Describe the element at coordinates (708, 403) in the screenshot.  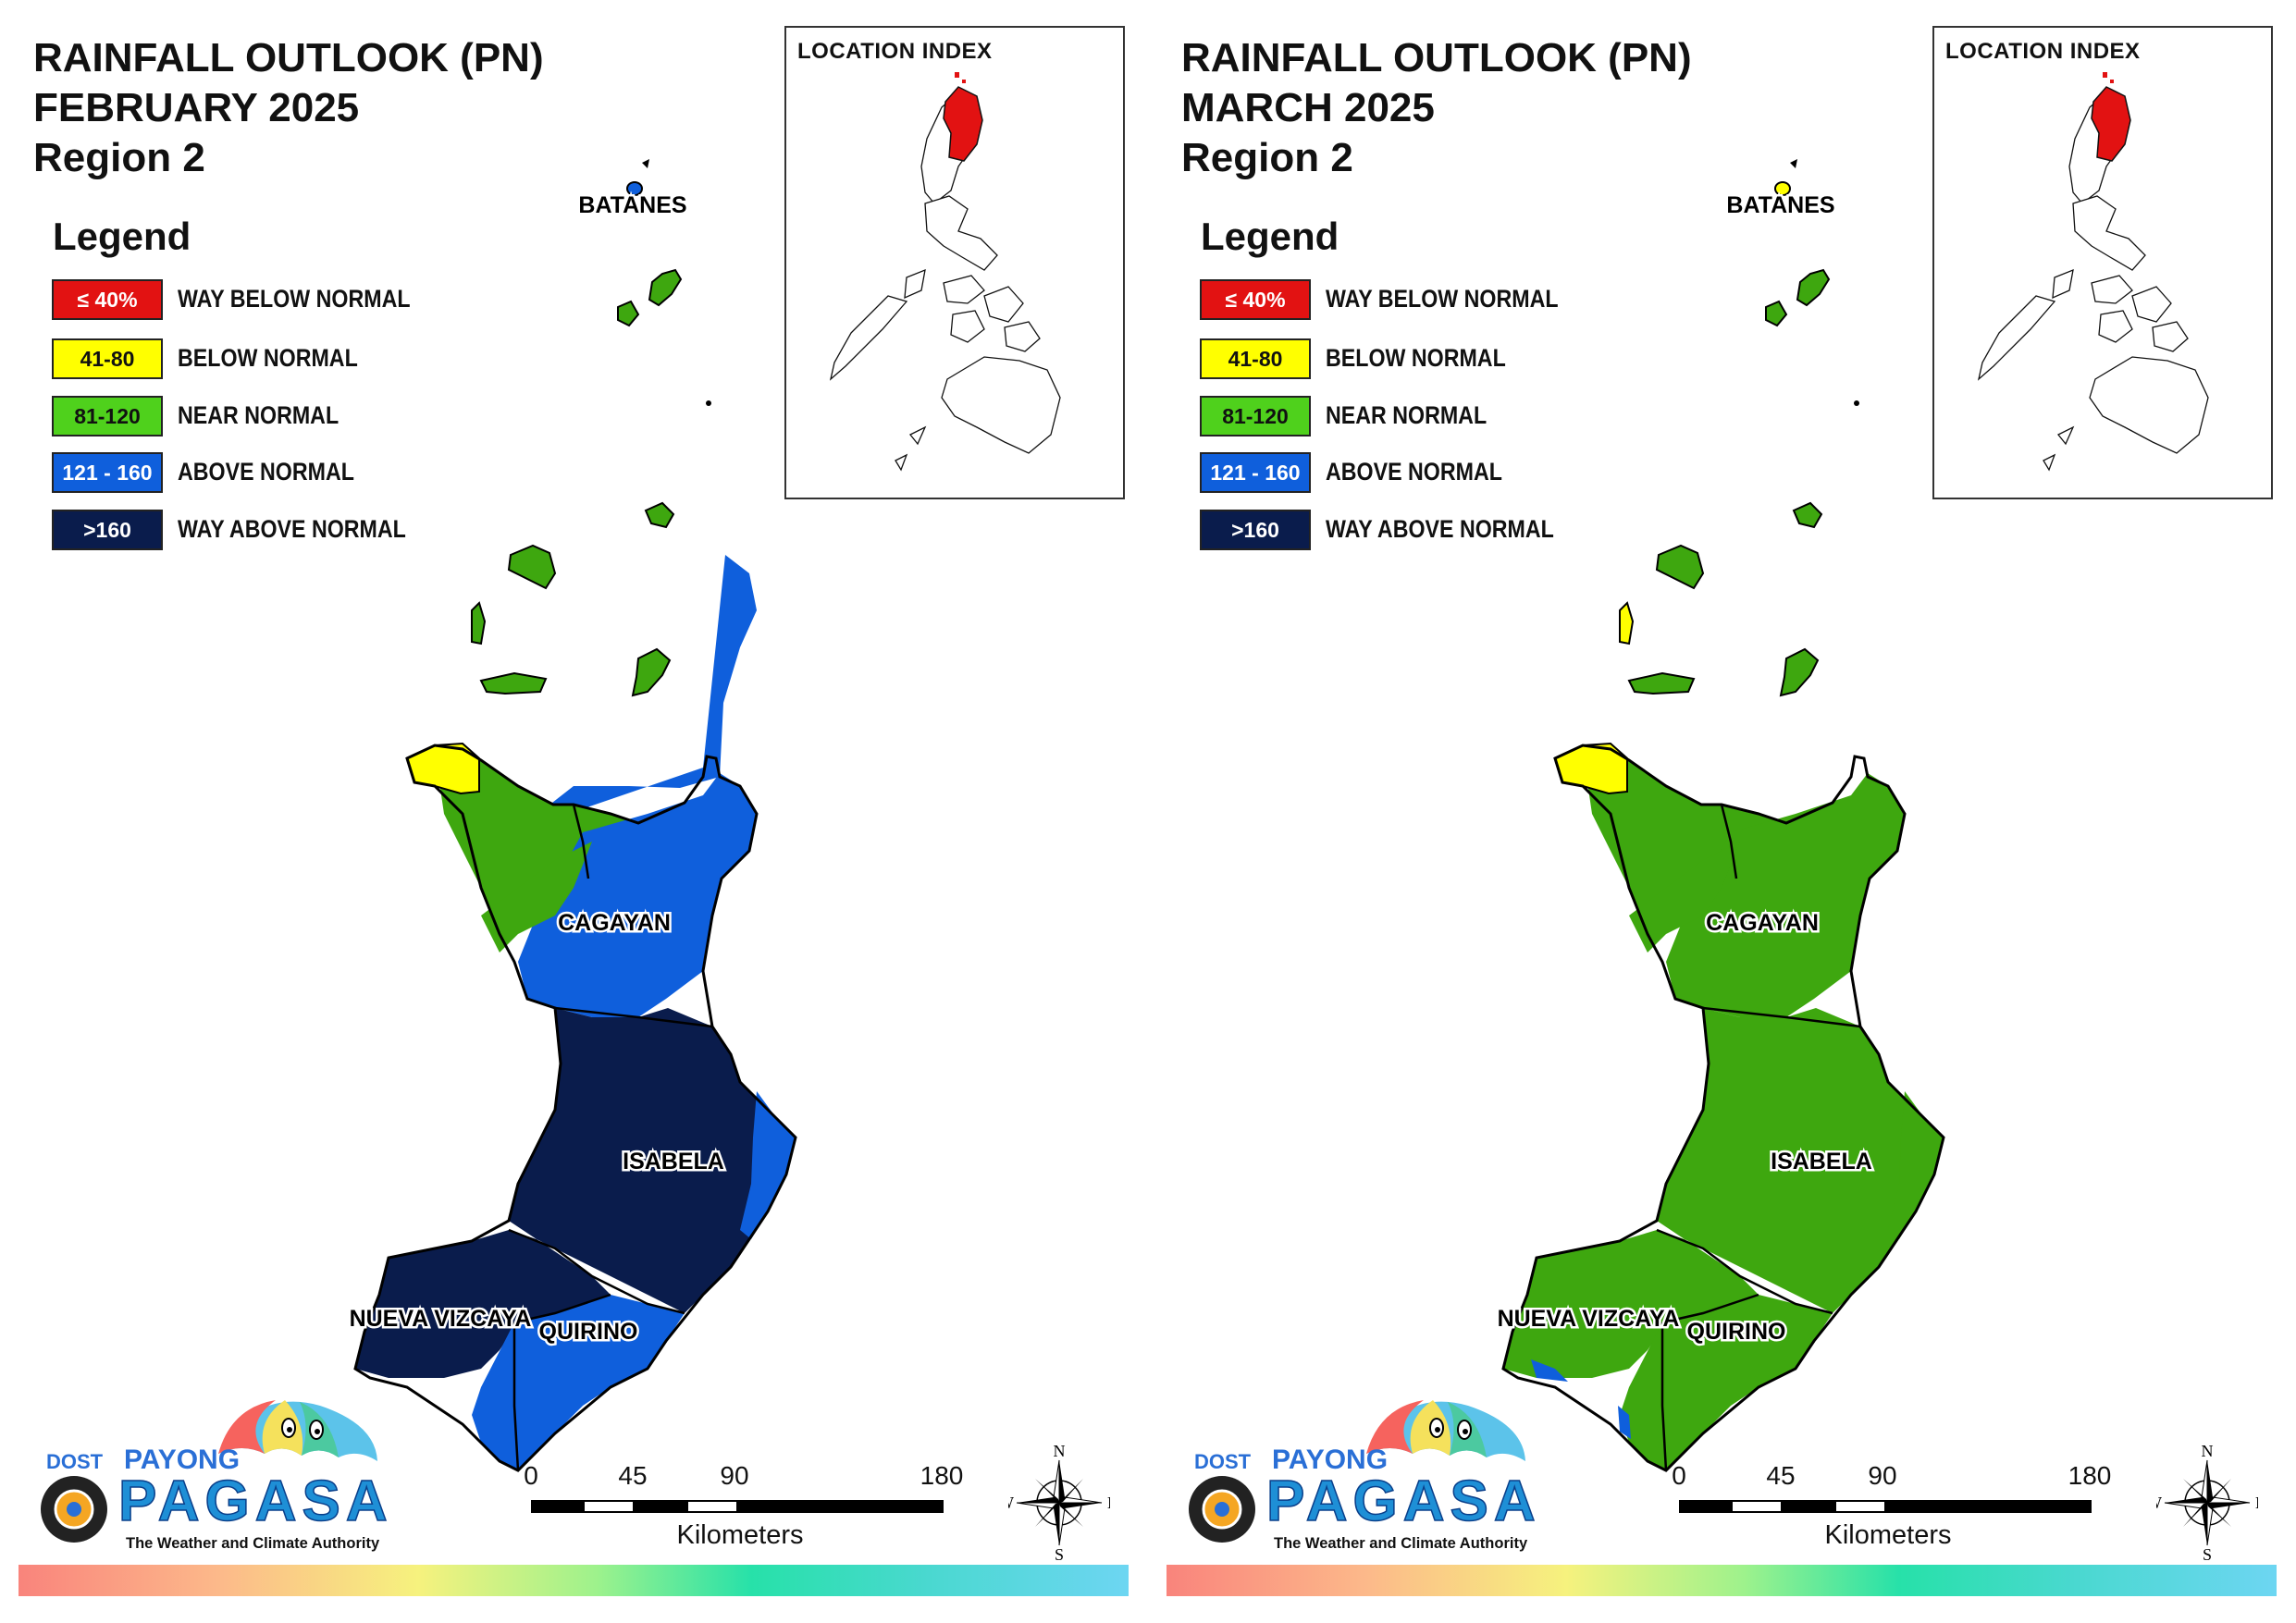
I see `islet-dot` at that location.